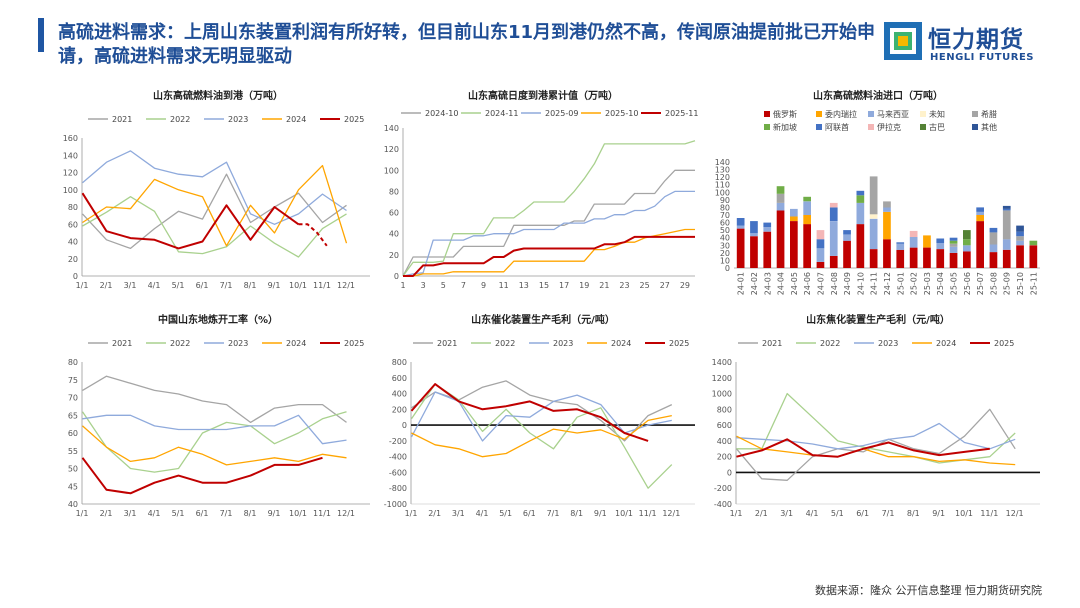  I want to click on legend-item-俄罗斯: 俄罗斯, so click(780, 114).